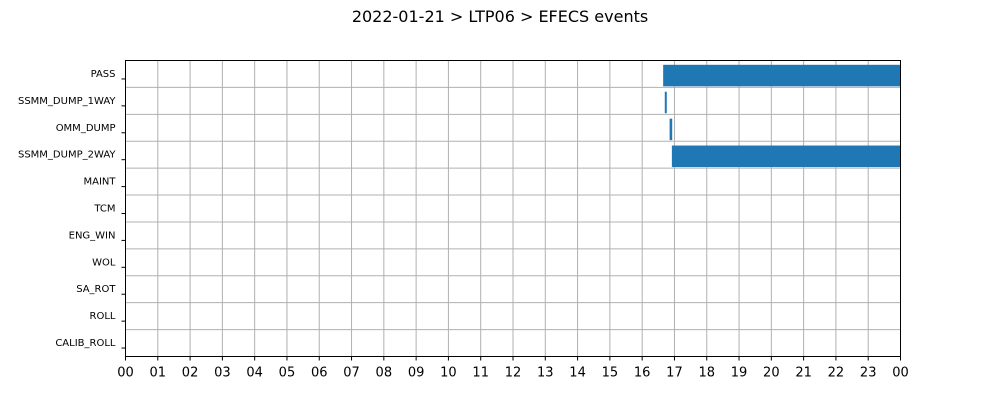 This screenshot has height=400, width=1000. What do you see at coordinates (190, 373) in the screenshot?
I see `x-tick-label: 02` at bounding box center [190, 373].